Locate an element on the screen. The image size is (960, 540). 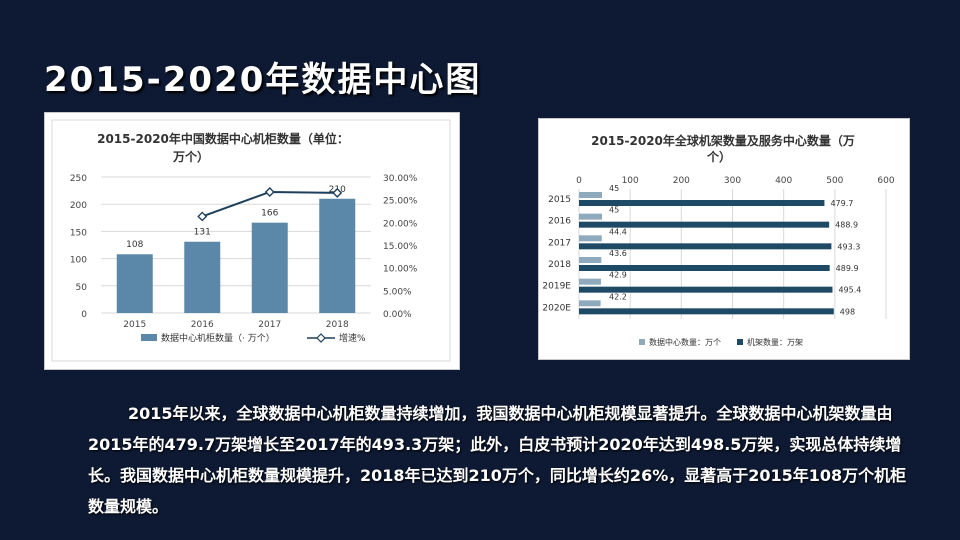
legend-marker is located at coordinates (321, 338).